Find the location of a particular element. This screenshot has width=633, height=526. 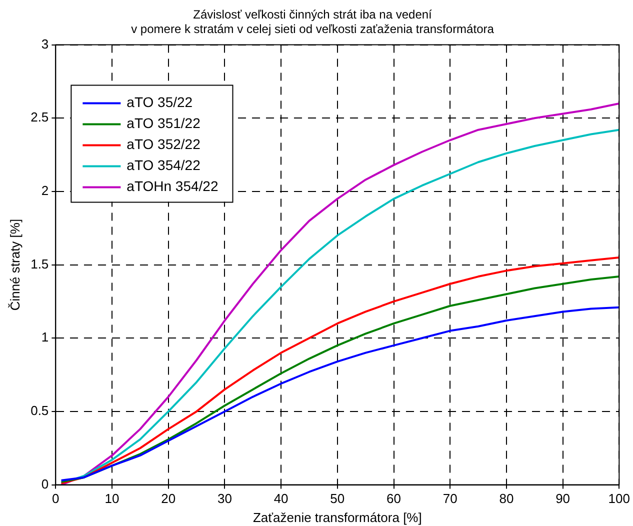

y-tick-label: 2.5 is located at coordinates (39, 117).